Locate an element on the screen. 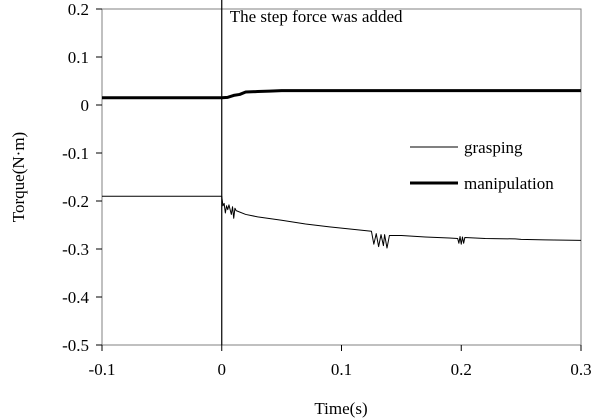 The width and height of the screenshot is (603, 420). series-line-manipulation is located at coordinates (341, 94).